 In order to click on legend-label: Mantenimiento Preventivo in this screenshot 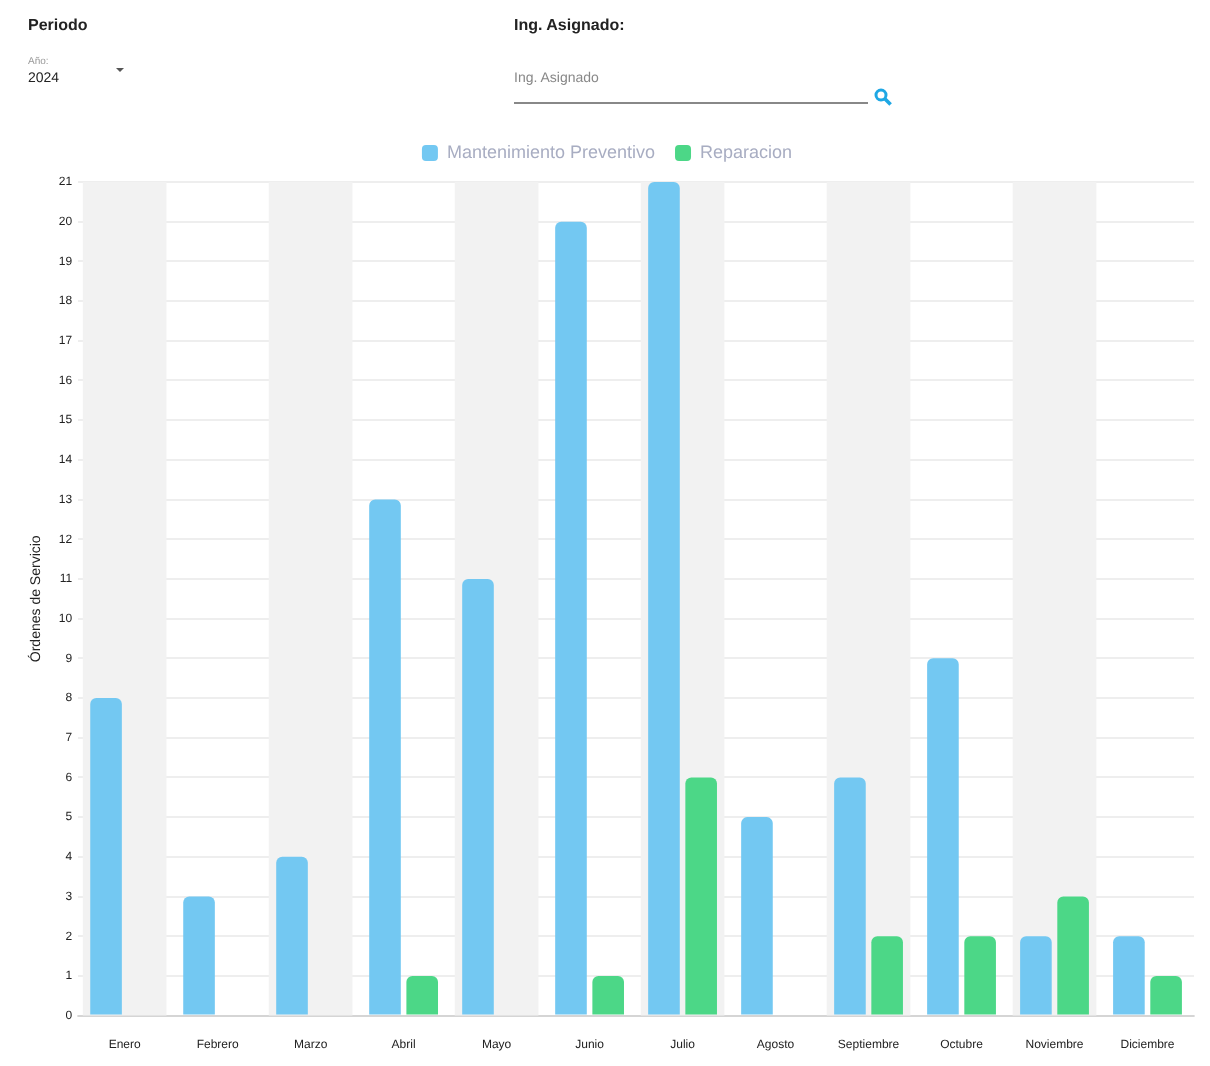, I will do `click(551, 151)`.